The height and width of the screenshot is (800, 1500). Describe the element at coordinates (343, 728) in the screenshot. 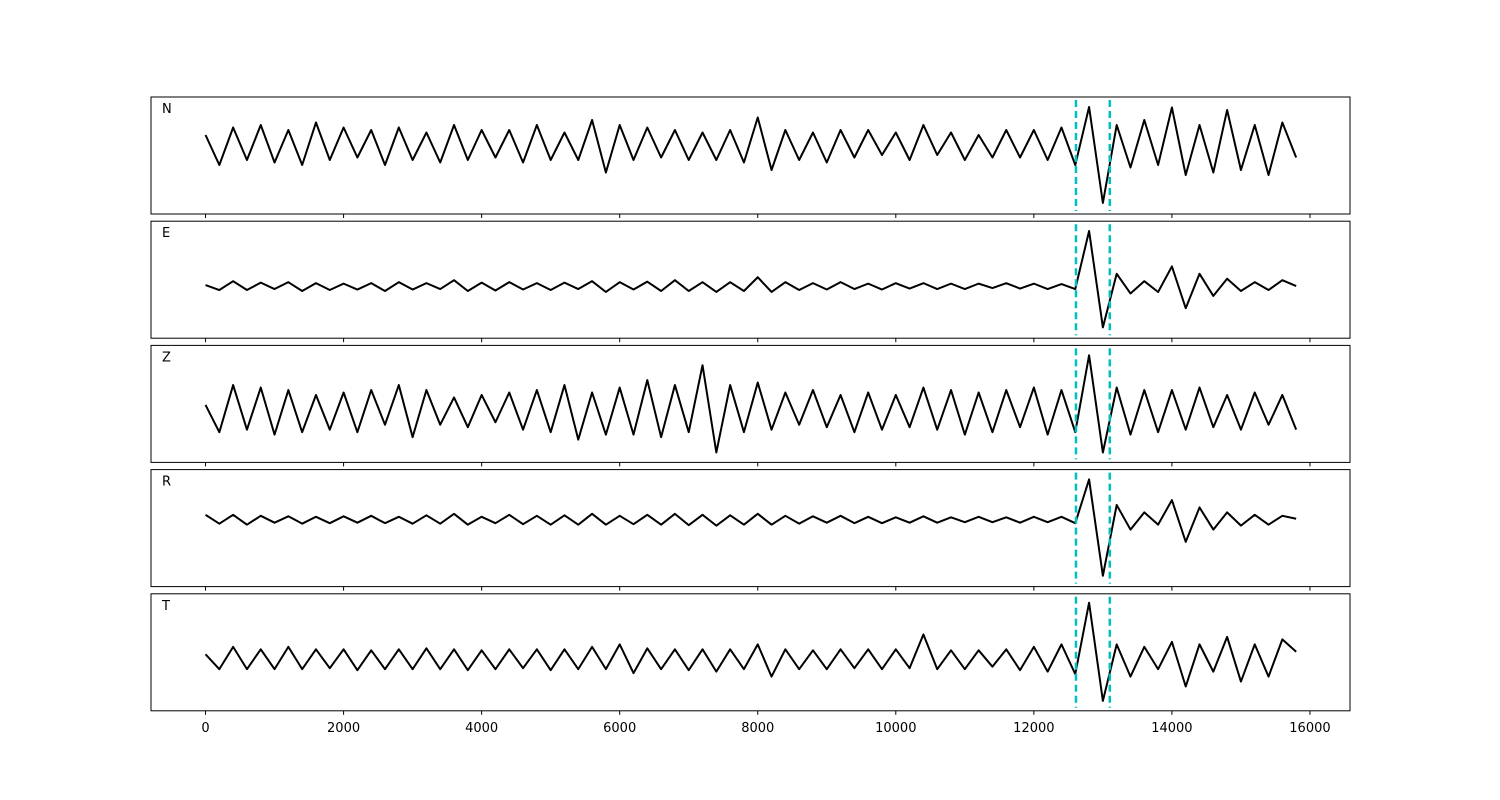

I see `x-tick-label: 2000` at that location.